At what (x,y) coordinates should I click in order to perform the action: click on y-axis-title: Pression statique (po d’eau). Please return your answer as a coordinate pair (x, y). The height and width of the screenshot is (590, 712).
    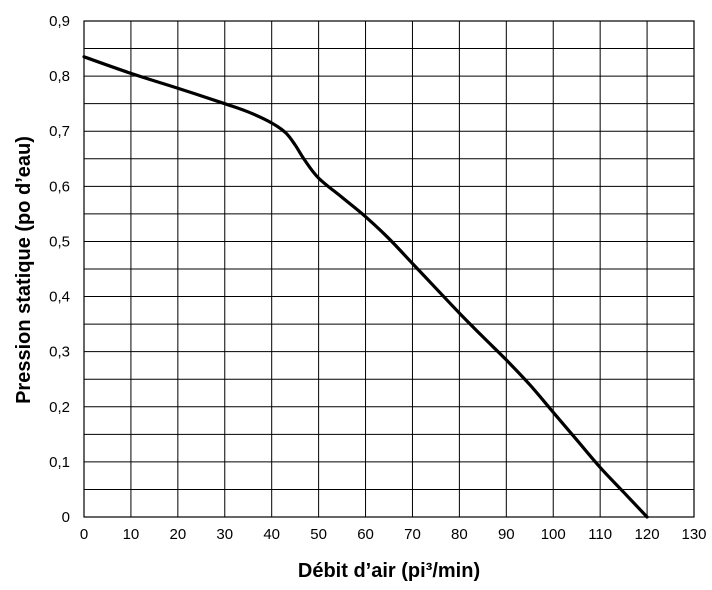
    Looking at the image, I should click on (24, 270).